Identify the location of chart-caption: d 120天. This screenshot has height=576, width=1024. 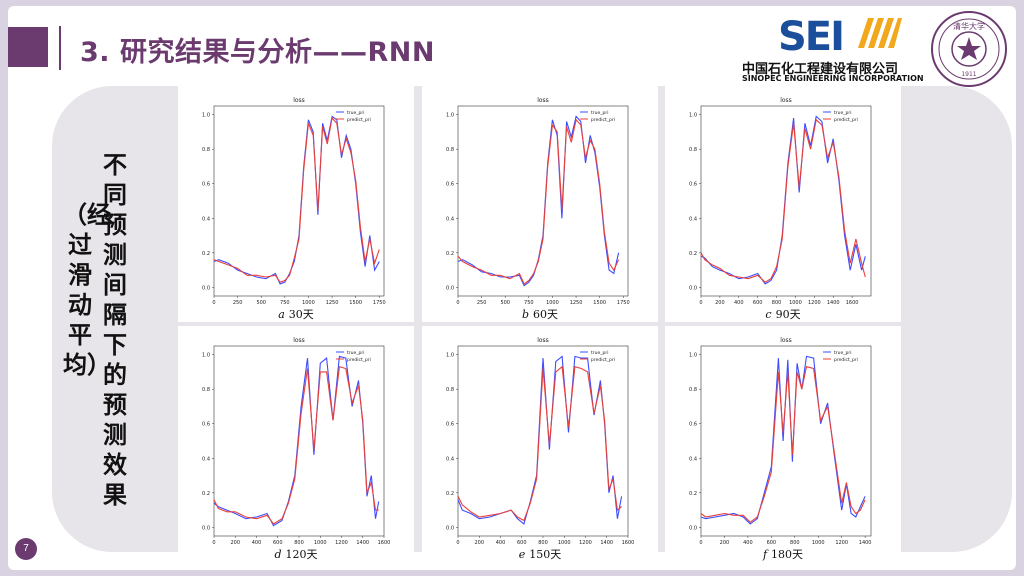
(296, 554).